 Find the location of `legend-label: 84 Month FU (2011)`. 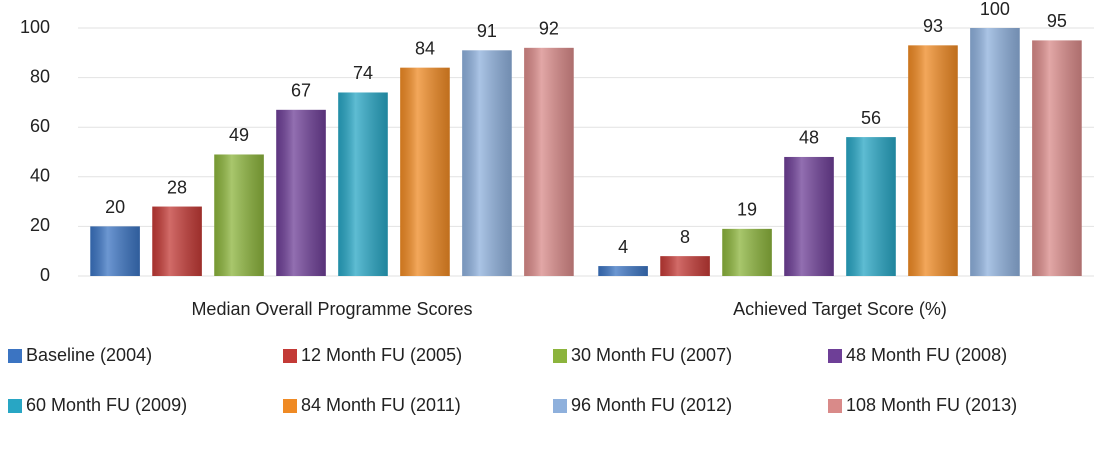

legend-label: 84 Month FU (2011) is located at coordinates (381, 405).